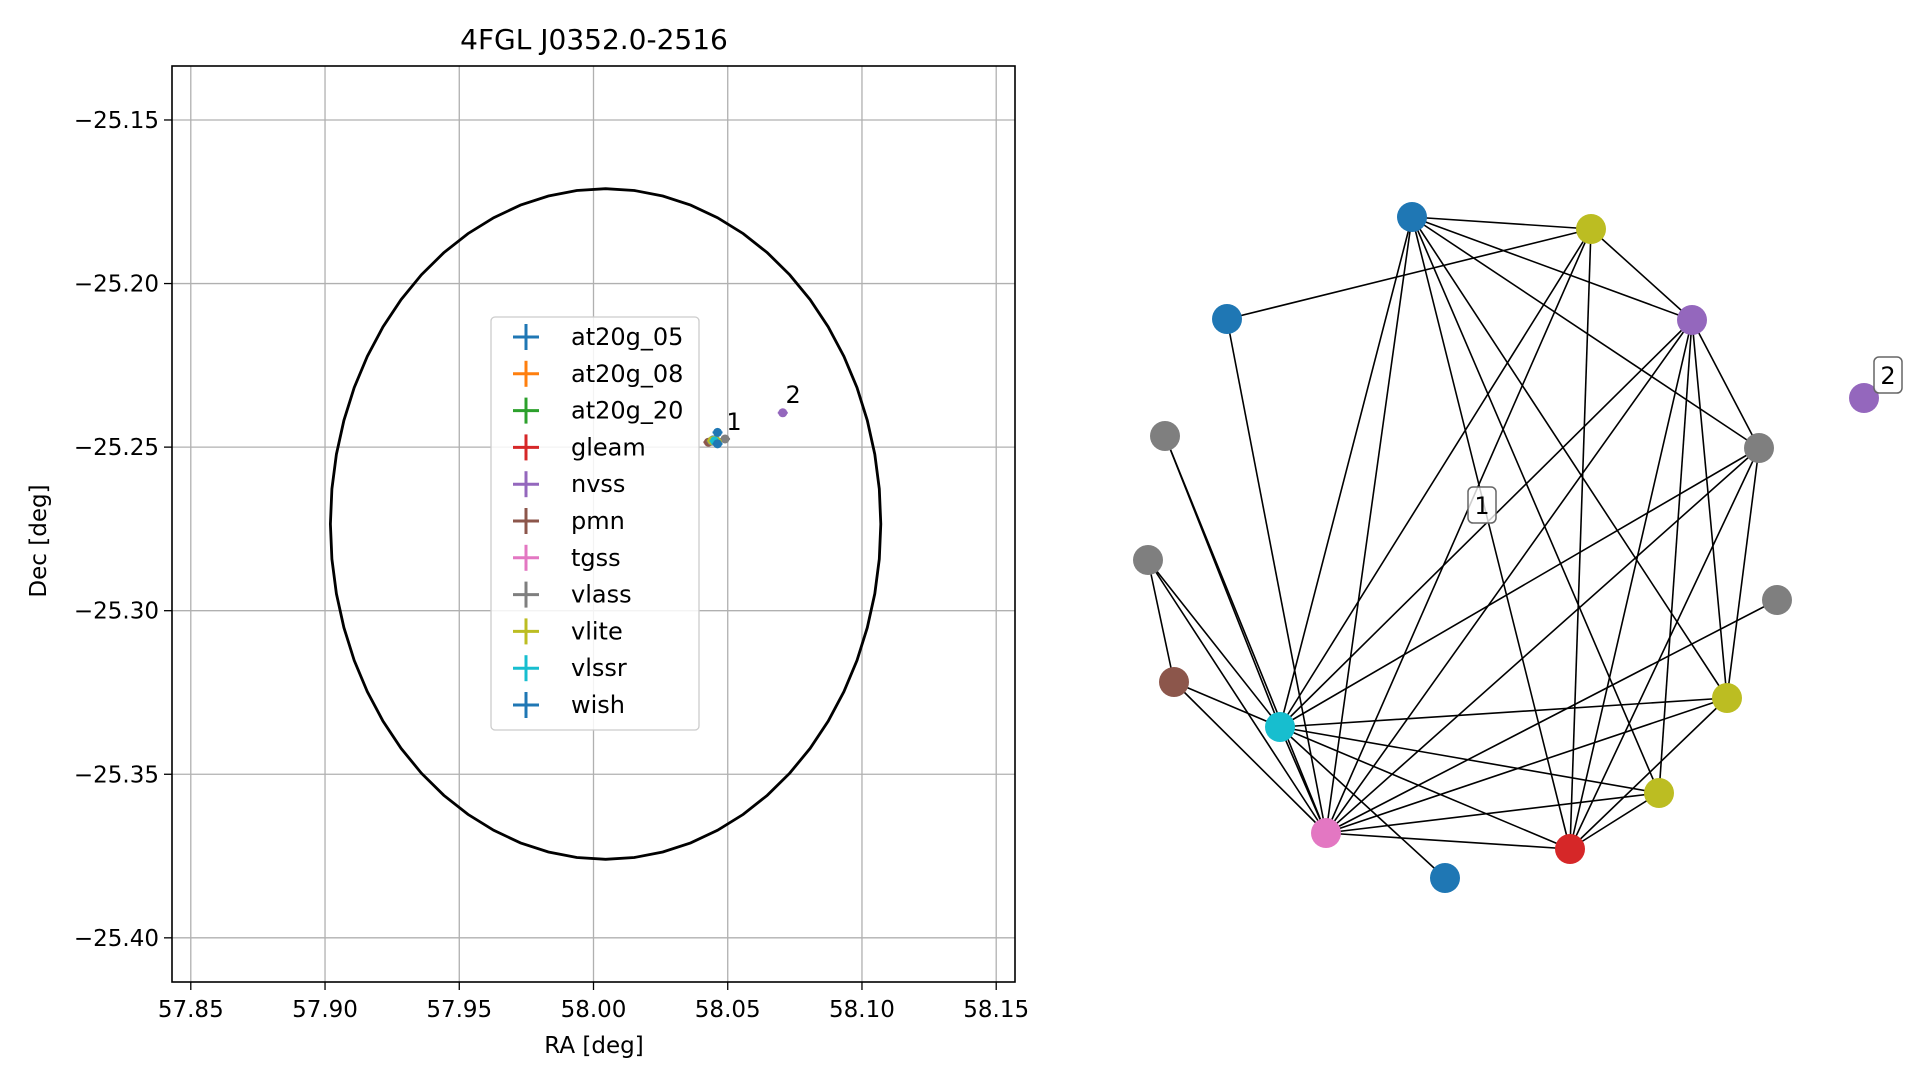 This screenshot has height=1080, width=1919. What do you see at coordinates (116, 775) in the screenshot?
I see `y-tick-label: −25.35` at bounding box center [116, 775].